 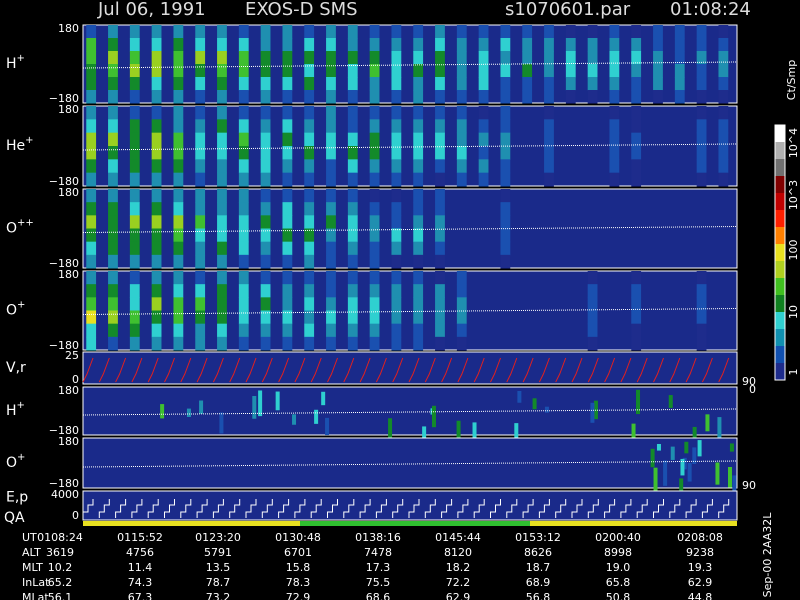 I want to click on panel-label-sup: +, so click(x=21, y=405).